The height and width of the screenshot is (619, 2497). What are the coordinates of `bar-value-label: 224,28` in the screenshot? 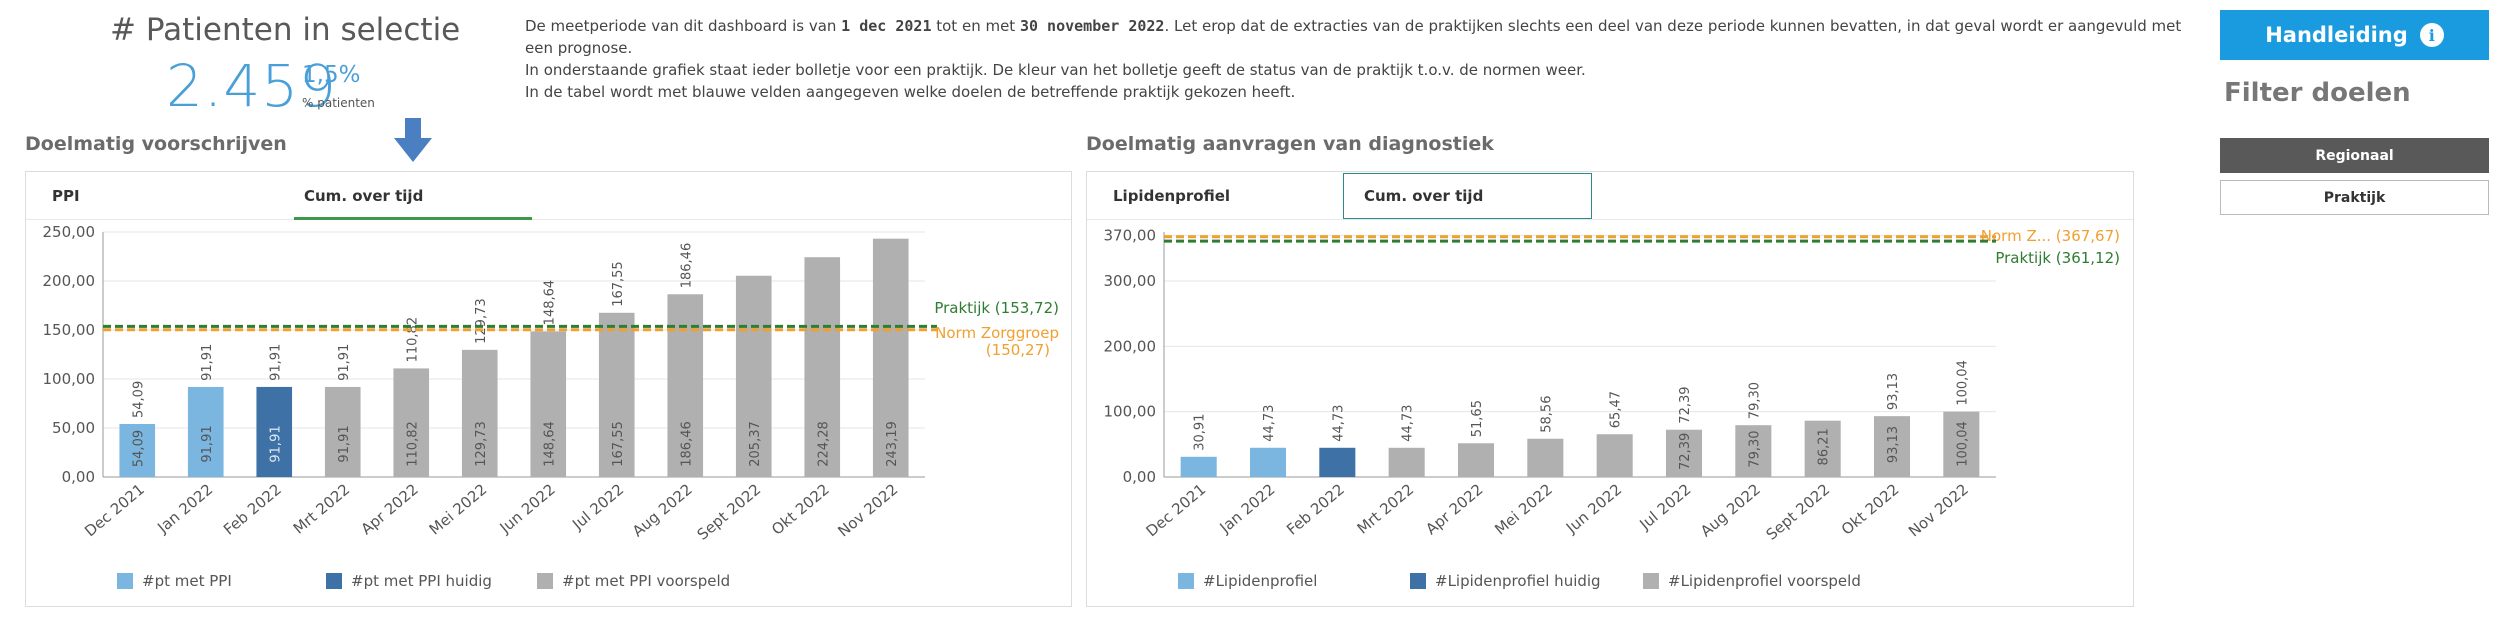 It's located at (823, 444).